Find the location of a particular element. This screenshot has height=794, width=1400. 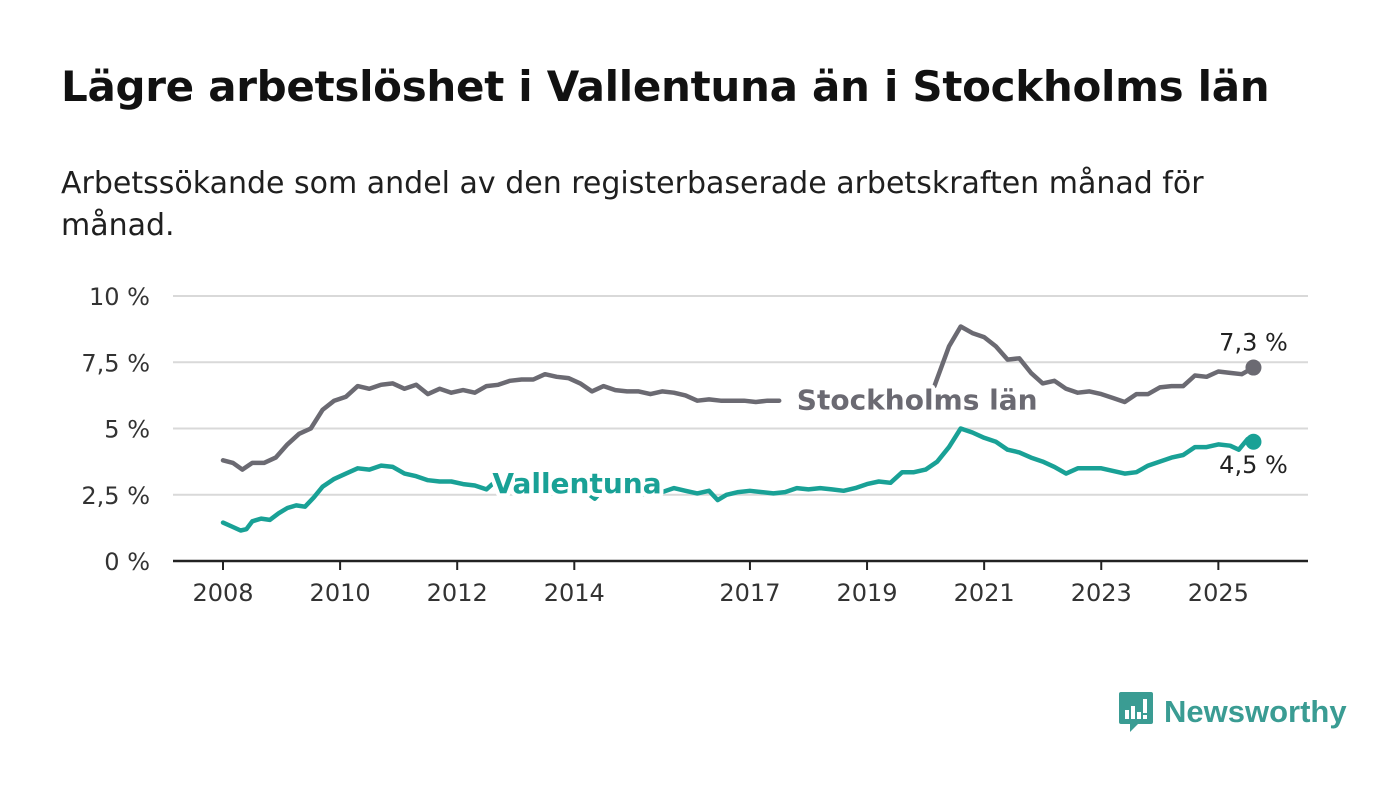

x-tick-label: 2017 is located at coordinates (749, 593).